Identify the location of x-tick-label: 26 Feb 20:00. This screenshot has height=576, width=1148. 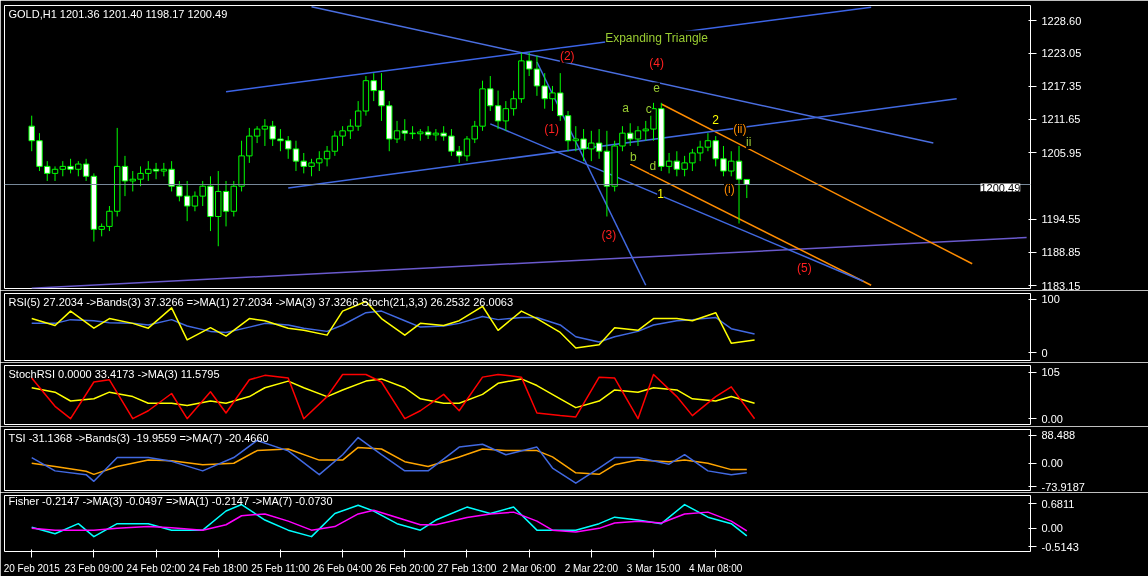
(405, 568).